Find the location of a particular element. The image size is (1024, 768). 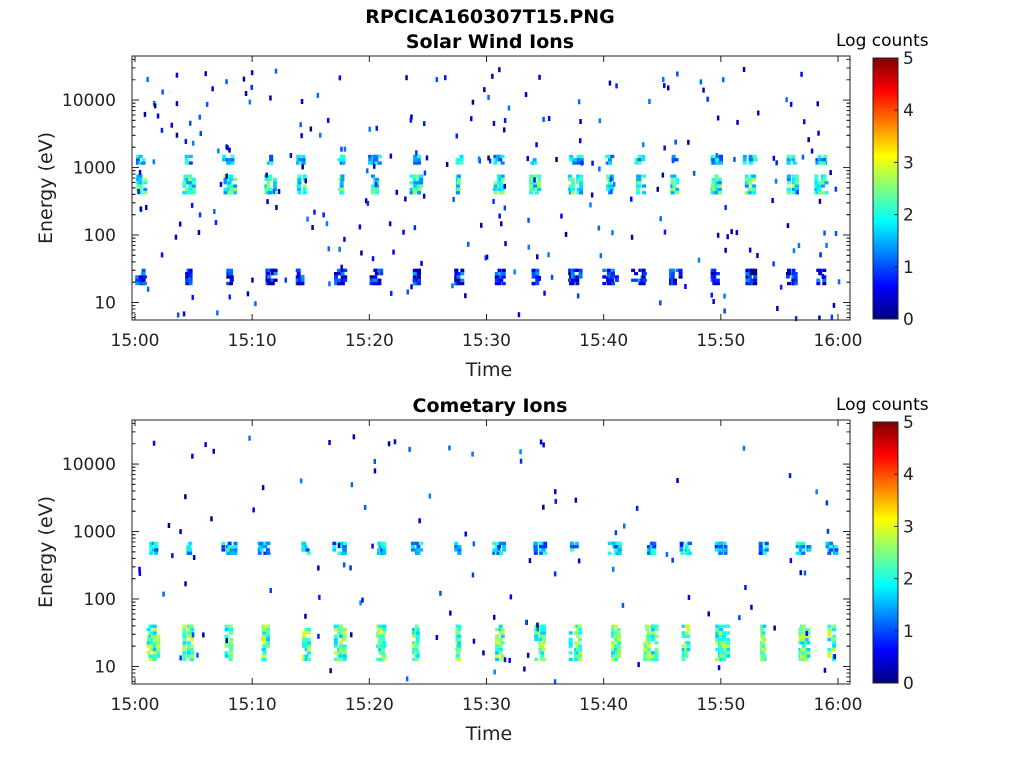

x-tick-label: 15:20 is located at coordinates (369, 341).